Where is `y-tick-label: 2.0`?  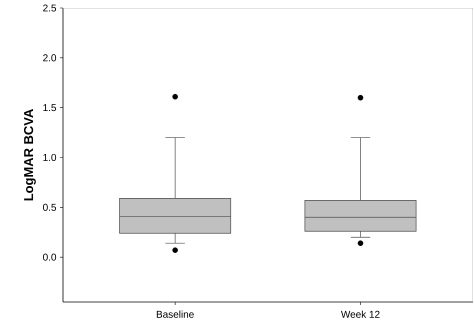 y-tick-label: 2.0 is located at coordinates (49, 58).